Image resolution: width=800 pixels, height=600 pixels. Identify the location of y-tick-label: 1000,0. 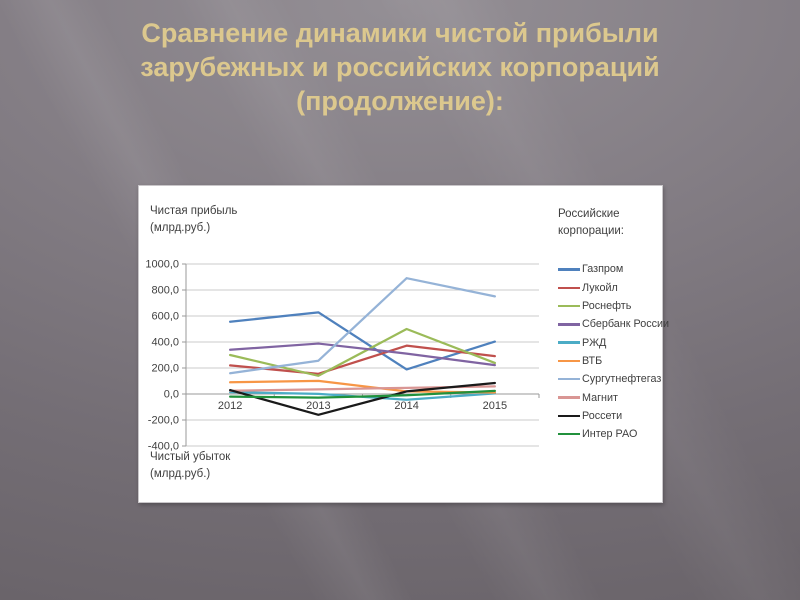
(162, 265).